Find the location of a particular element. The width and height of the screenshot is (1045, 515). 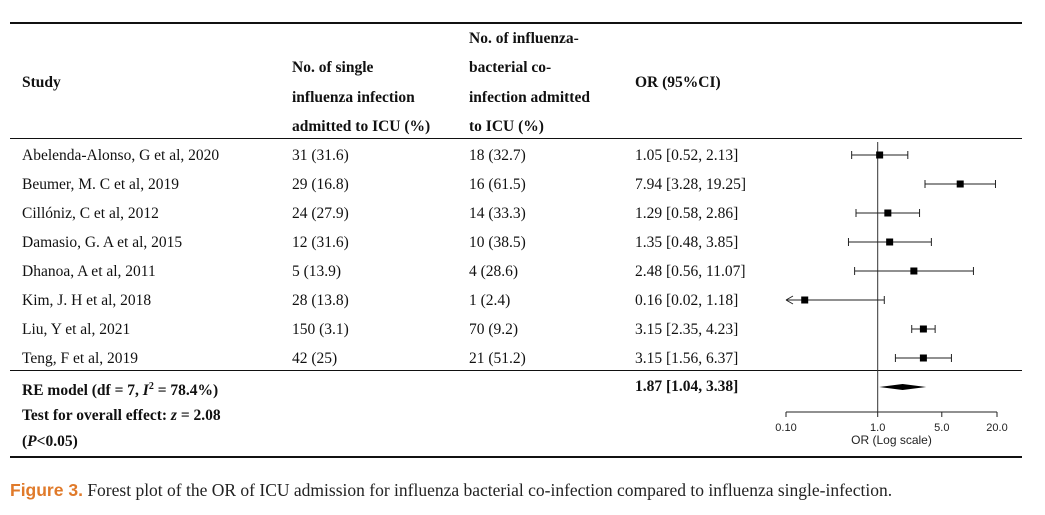

x-tick-label-4: 20.0 is located at coordinates (996, 428).